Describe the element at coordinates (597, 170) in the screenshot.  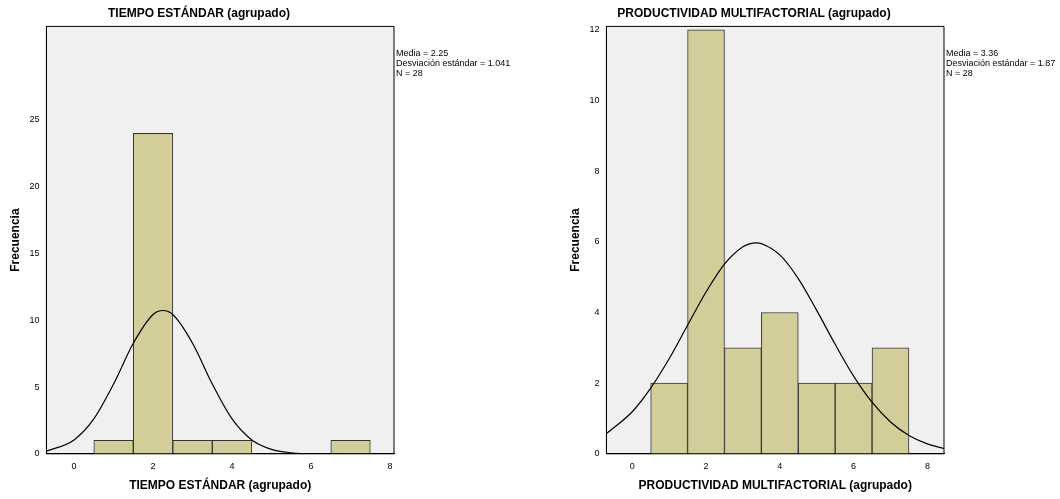
I see `y-tick-label: 8` at that location.